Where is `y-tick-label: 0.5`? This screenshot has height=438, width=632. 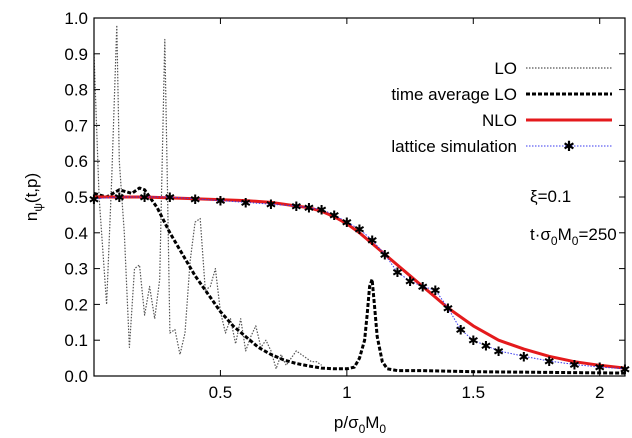 y-tick-label: 0.5 is located at coordinates (76, 197).